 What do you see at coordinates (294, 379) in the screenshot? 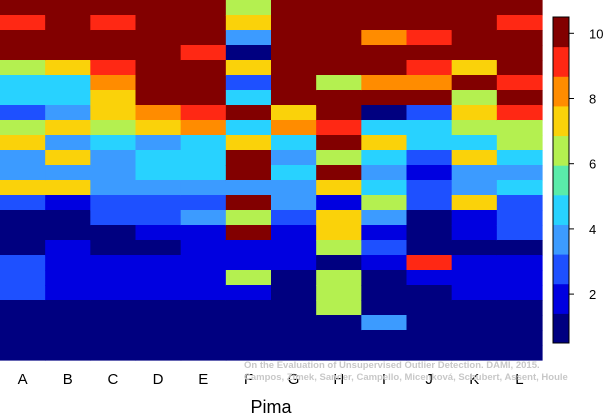
I see `x-tick-label: G` at bounding box center [294, 379].